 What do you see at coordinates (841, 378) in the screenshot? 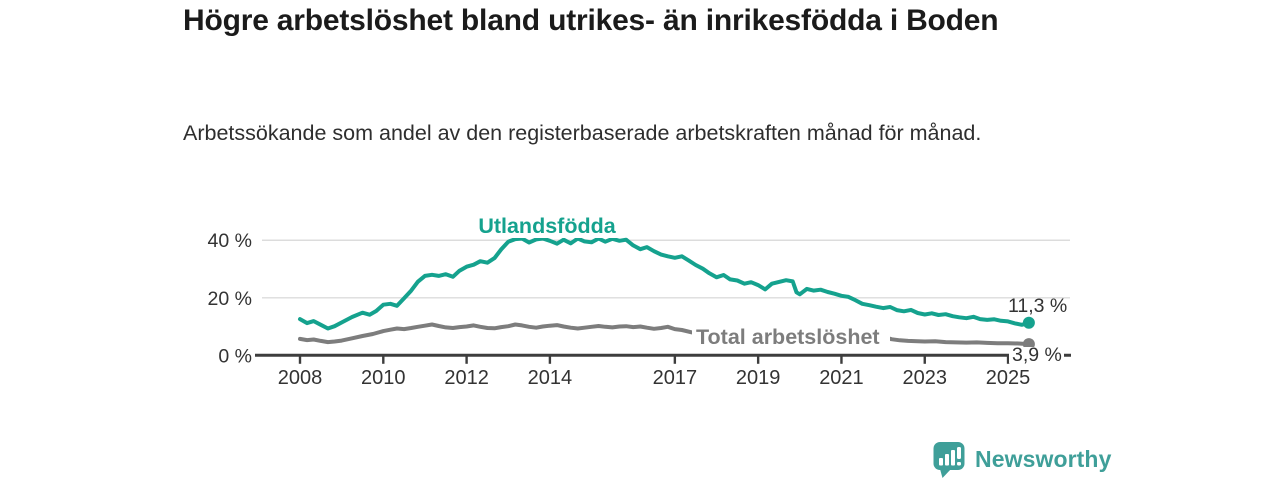
I see `x-axis-tick-label: 2021` at bounding box center [841, 378].